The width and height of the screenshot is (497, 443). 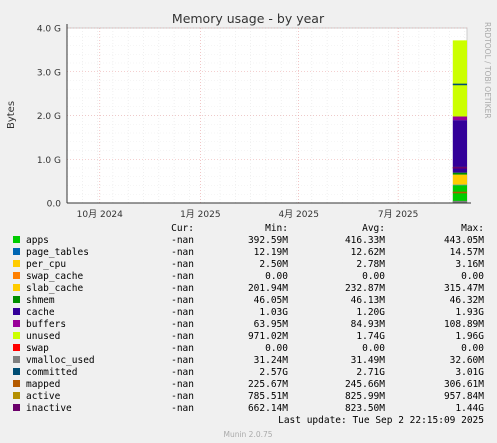 What do you see at coordinates (469, 264) in the screenshot?
I see `legend-value: 3.16M` at bounding box center [469, 264].